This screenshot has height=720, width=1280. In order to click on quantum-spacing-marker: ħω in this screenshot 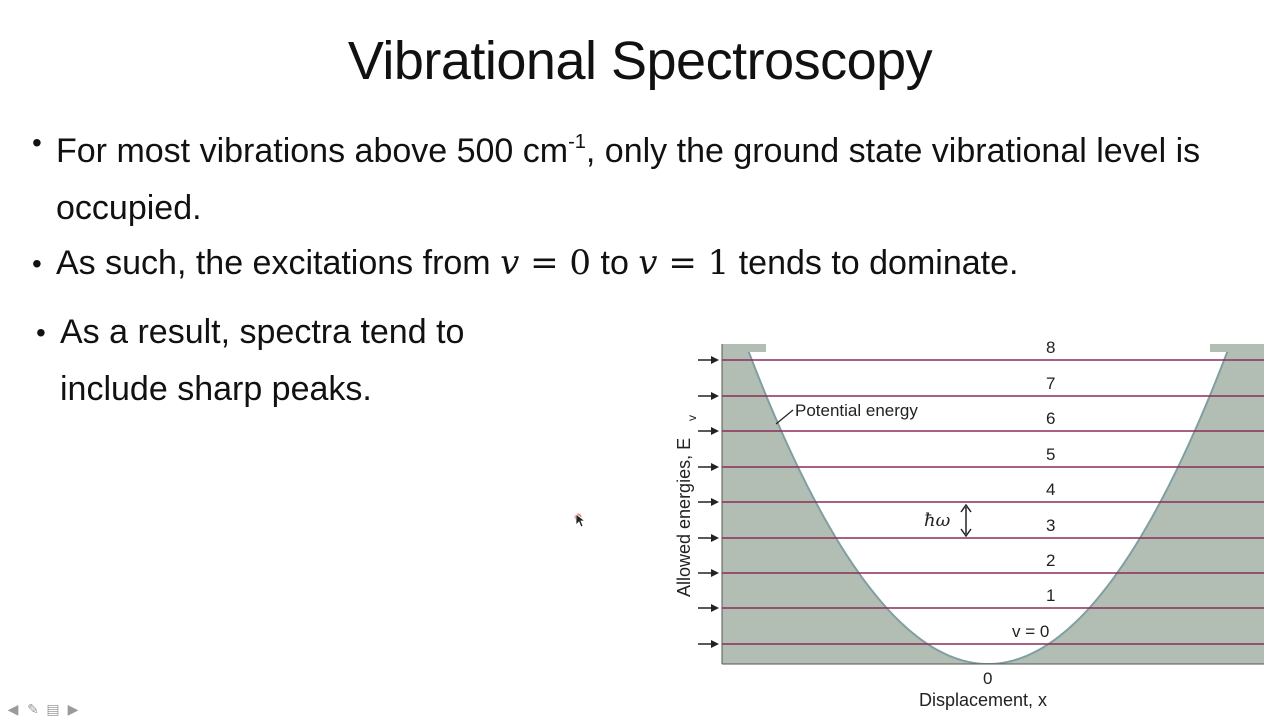, I will do `click(948, 520)`.